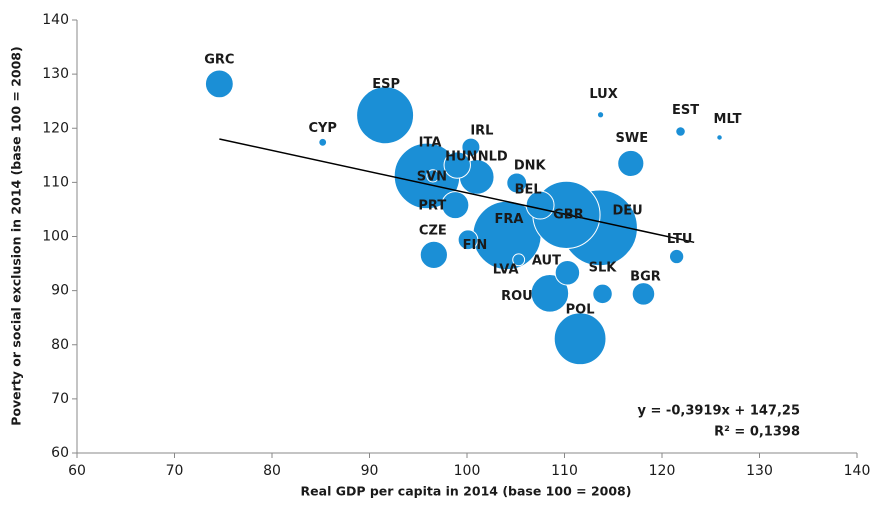  Describe the element at coordinates (685, 110) in the screenshot. I see `point-label: EST` at that location.